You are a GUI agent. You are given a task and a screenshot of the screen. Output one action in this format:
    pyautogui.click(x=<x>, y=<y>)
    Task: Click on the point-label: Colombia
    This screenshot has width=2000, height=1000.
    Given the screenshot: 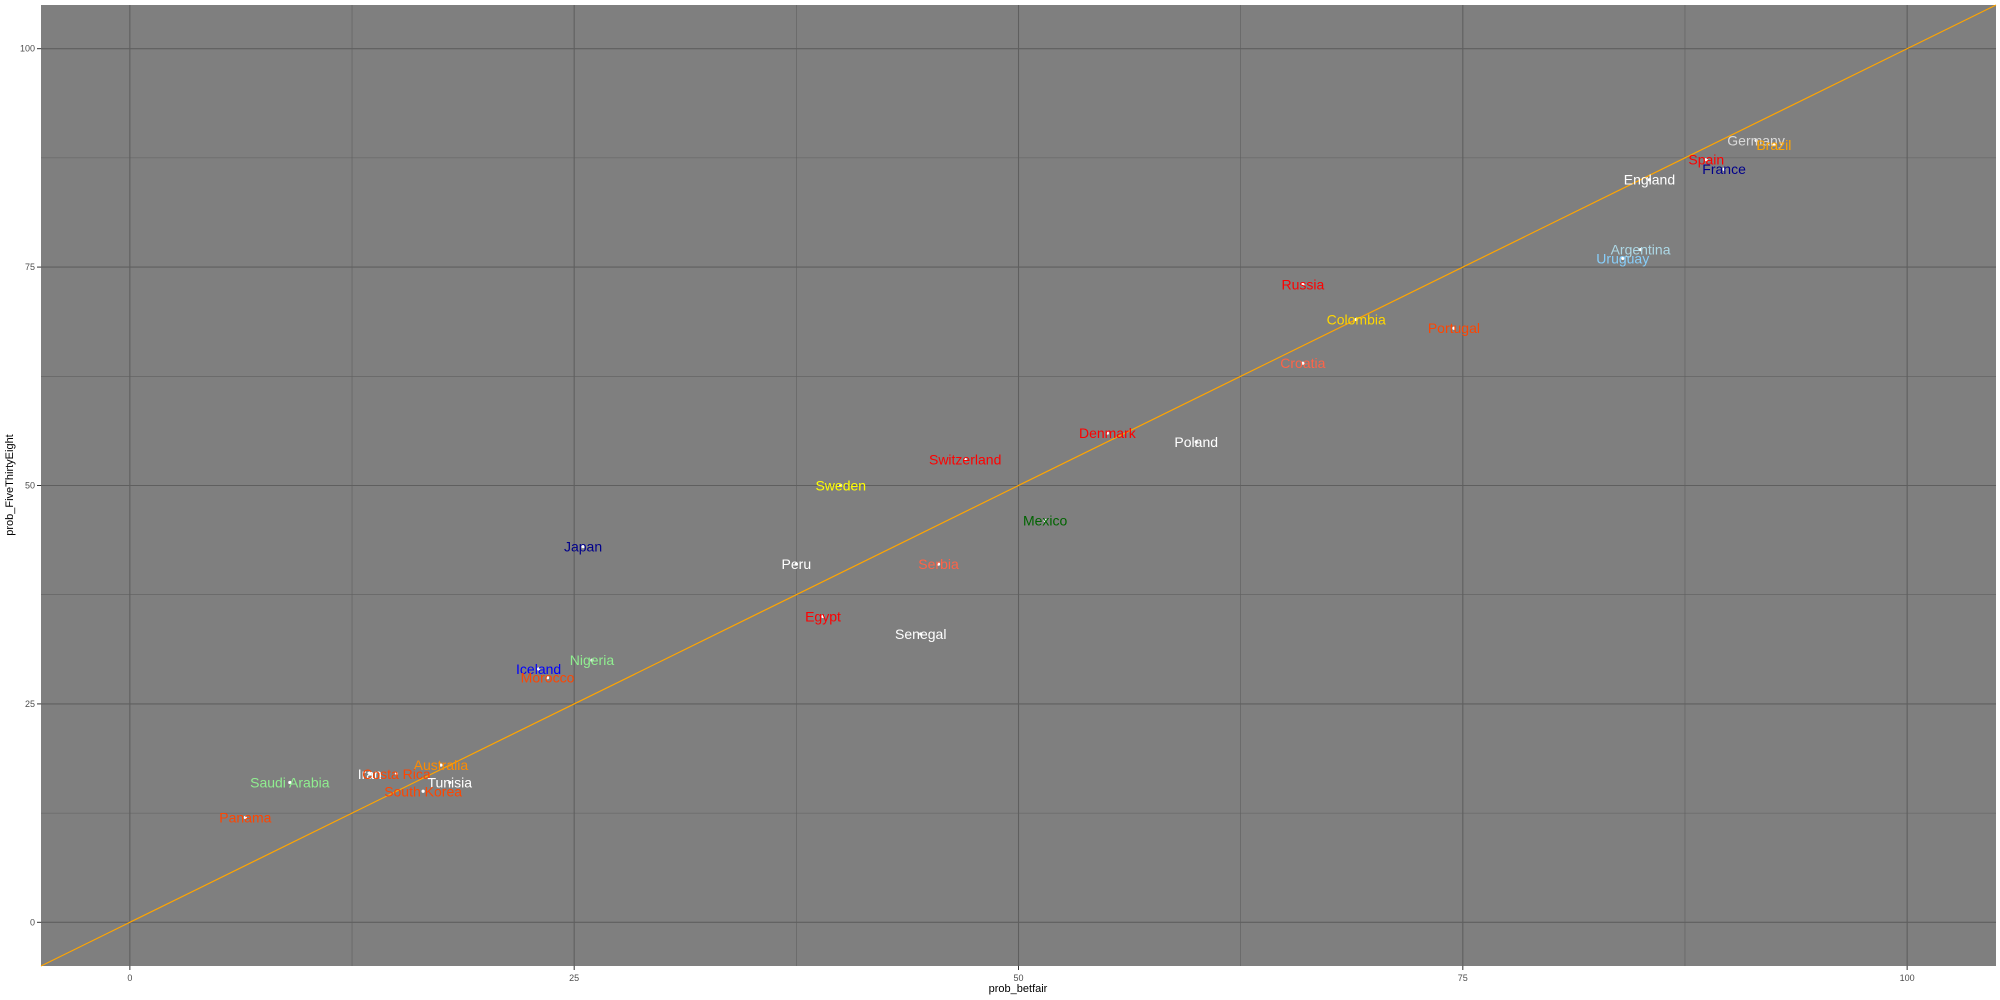 What is the action you would take?
    pyautogui.click(x=1356, y=320)
    